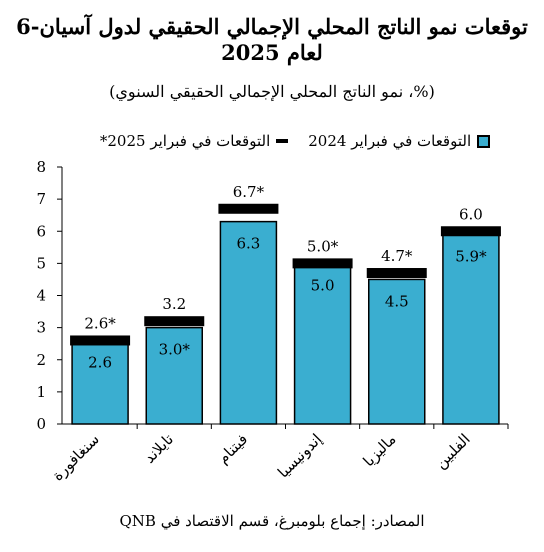 This screenshot has width=544, height=552. What do you see at coordinates (158, 448) in the screenshot?
I see `x-category-label: تايلاند` at bounding box center [158, 448].